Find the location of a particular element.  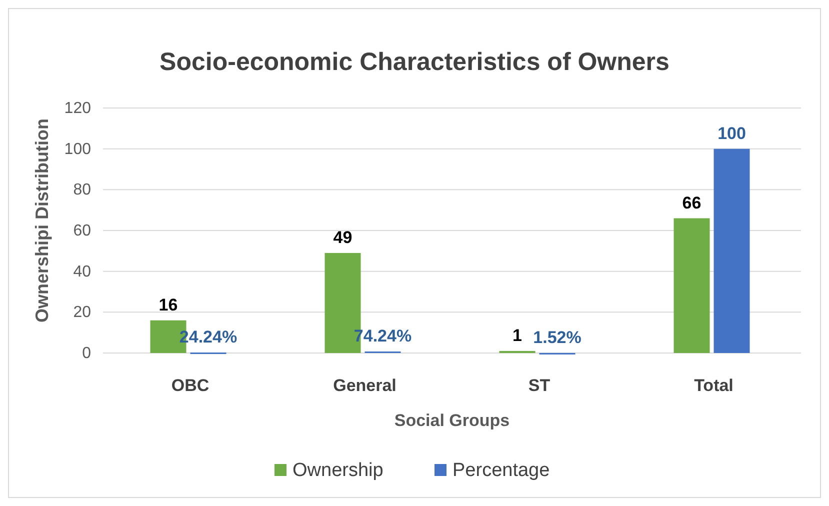

y-tick-label: 0 is located at coordinates (87, 353).